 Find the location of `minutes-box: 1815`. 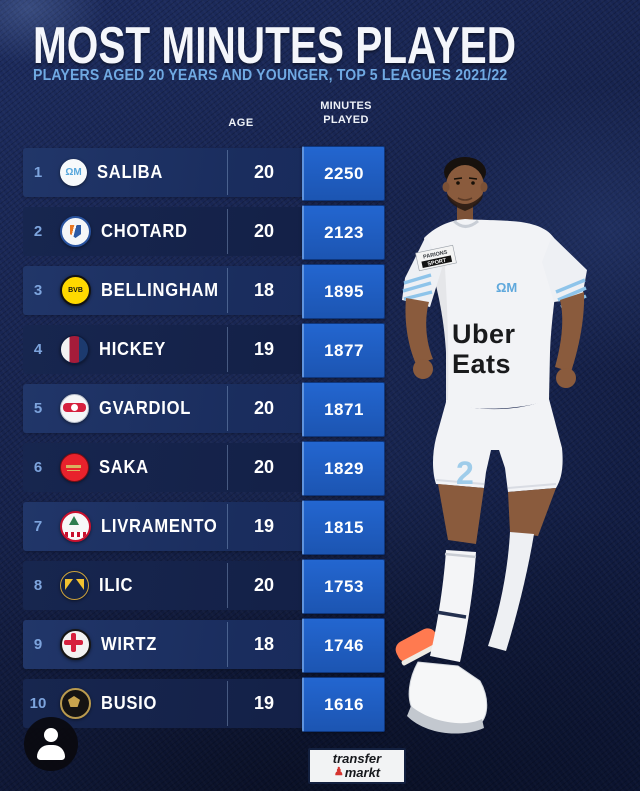

minutes-box: 1815 is located at coordinates (343, 527).